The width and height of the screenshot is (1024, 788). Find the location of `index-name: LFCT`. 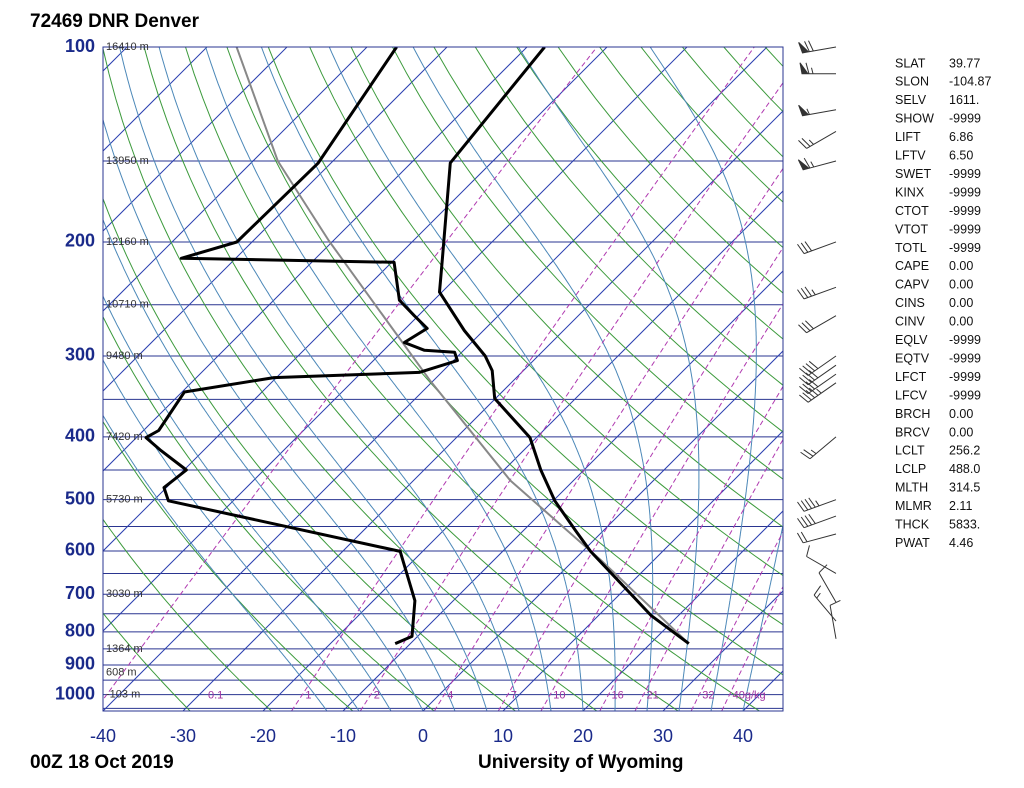

index-name: LFCT is located at coordinates (911, 377).